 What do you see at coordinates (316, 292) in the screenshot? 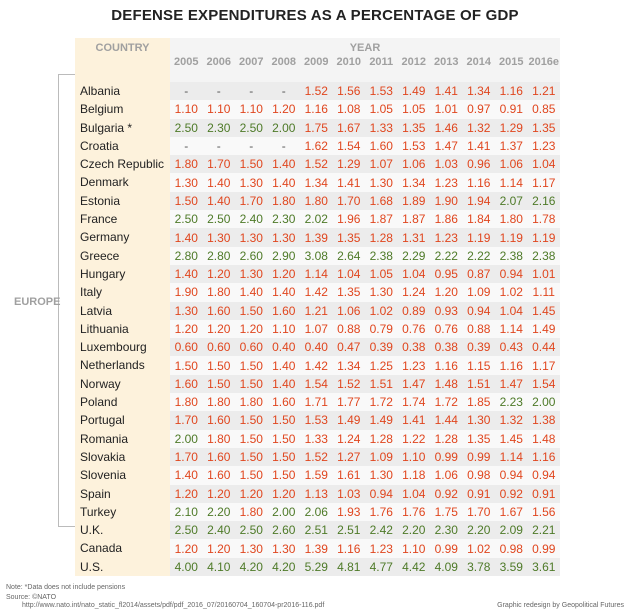
I see `value-cell: 1.42` at bounding box center [316, 292].